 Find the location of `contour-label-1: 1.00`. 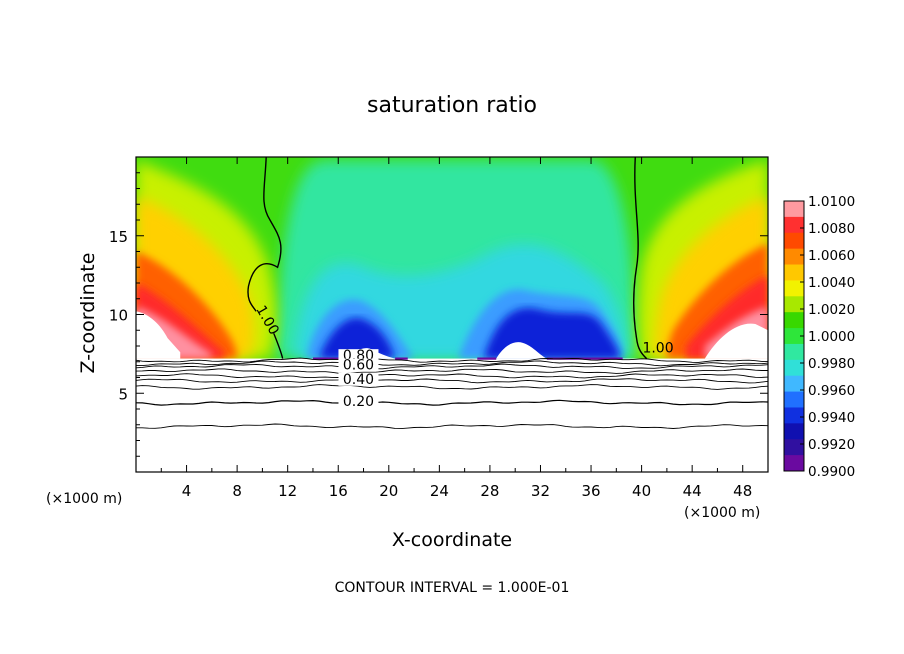

contour-label-1: 1.00 is located at coordinates (657, 348).